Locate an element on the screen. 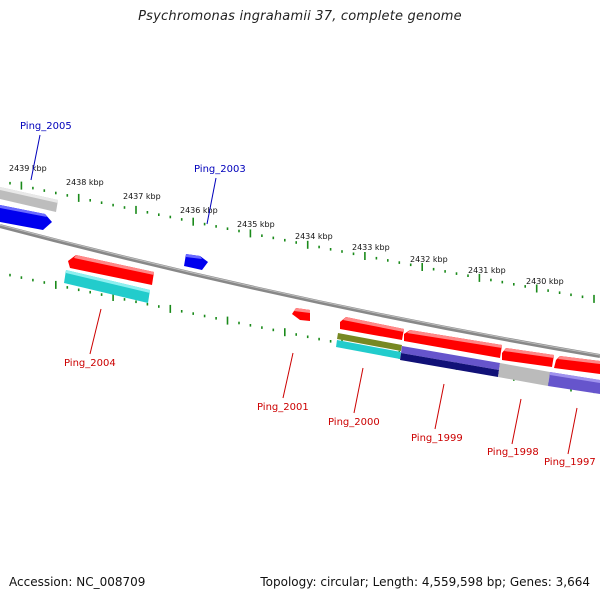 Image resolution: width=600 pixels, height=600 pixels. gene-label-ping-2001: Ping_2001 is located at coordinates (283, 407).